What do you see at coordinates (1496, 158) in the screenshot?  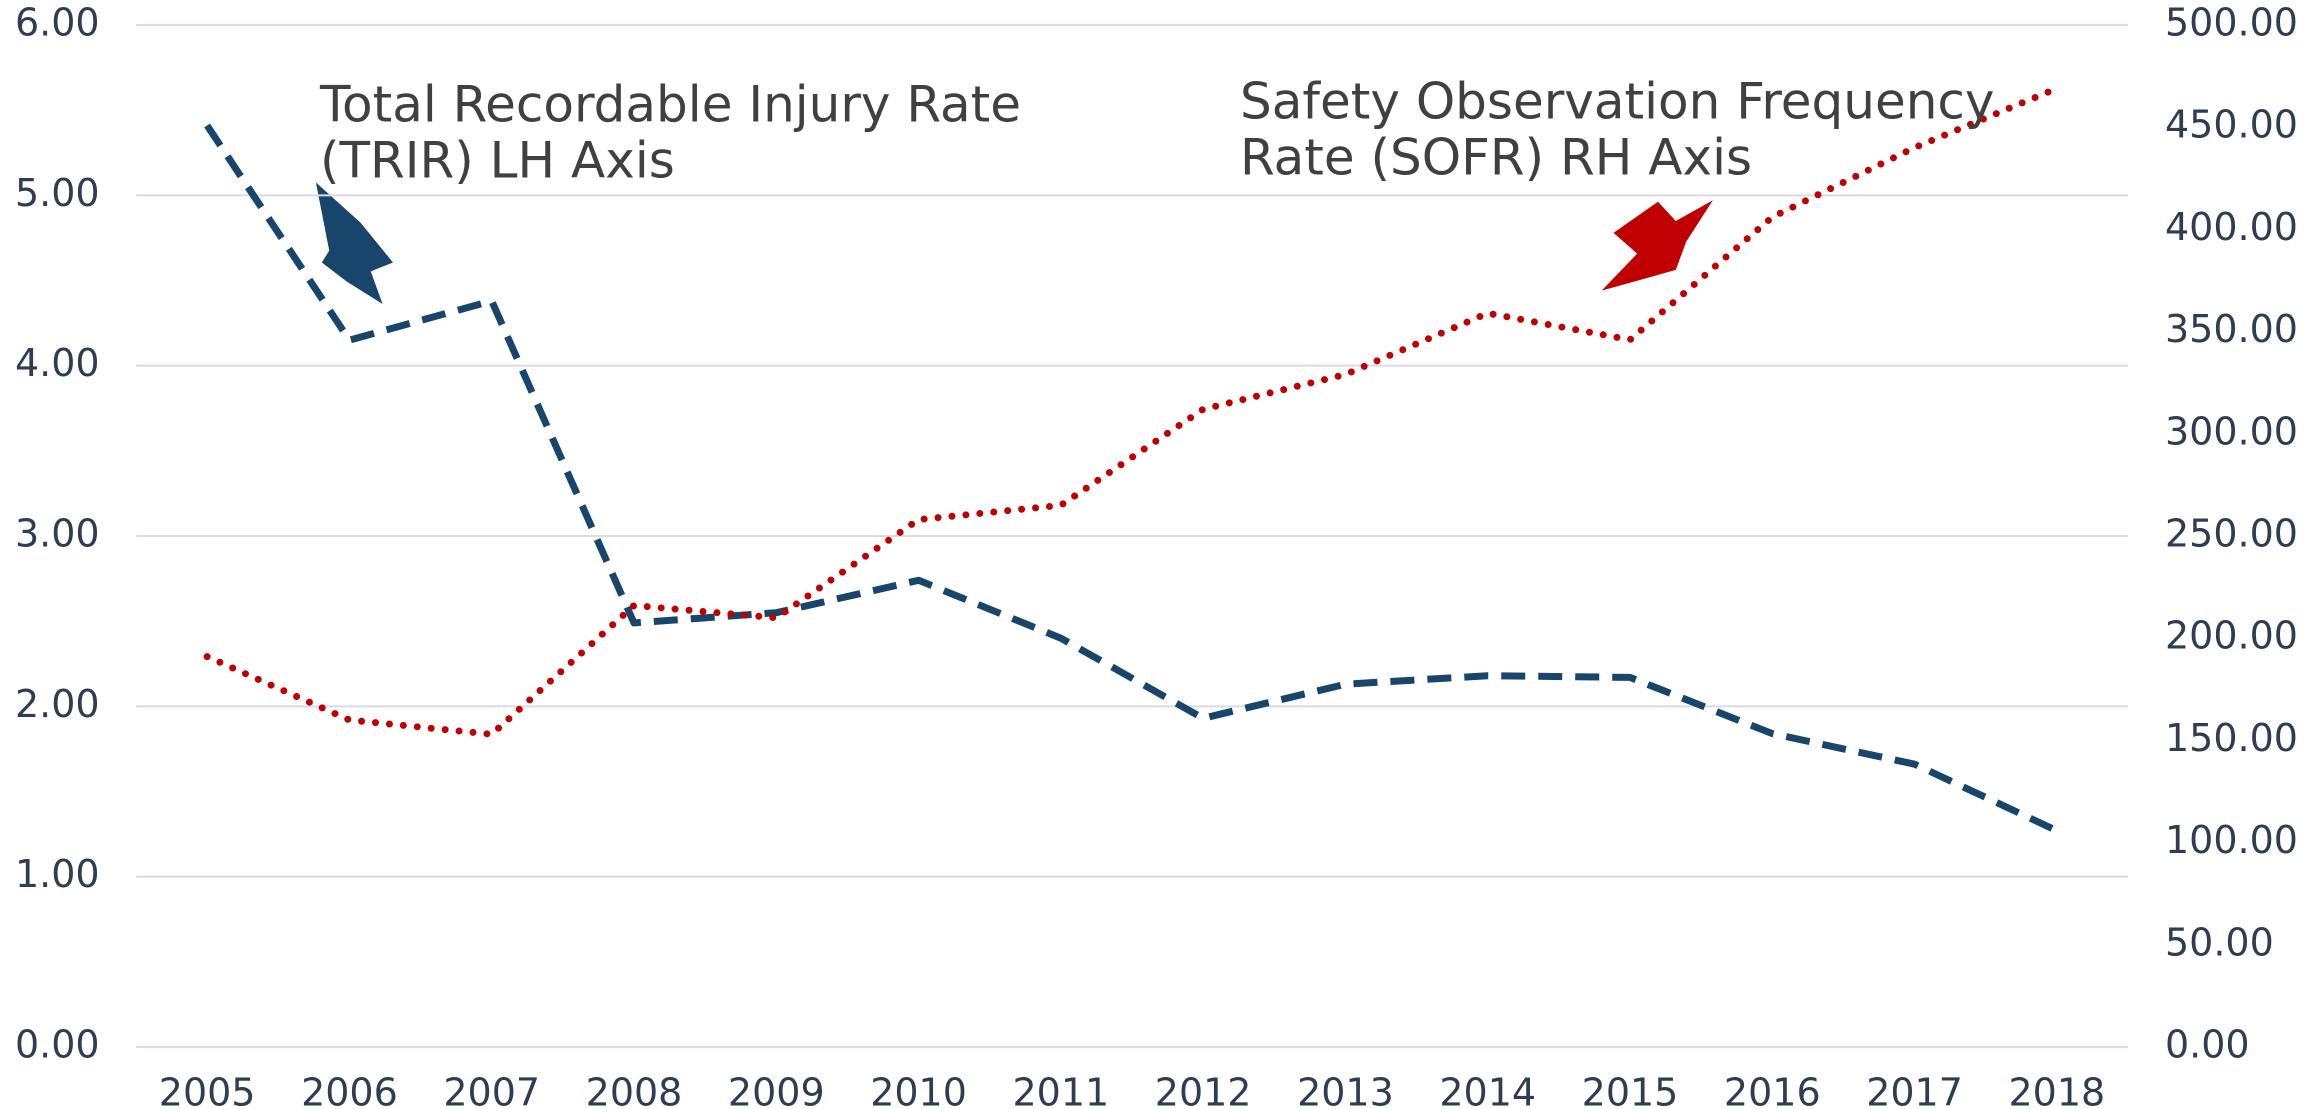 I see `annotation: Rate (SOFR) RH Axis` at bounding box center [1496, 158].